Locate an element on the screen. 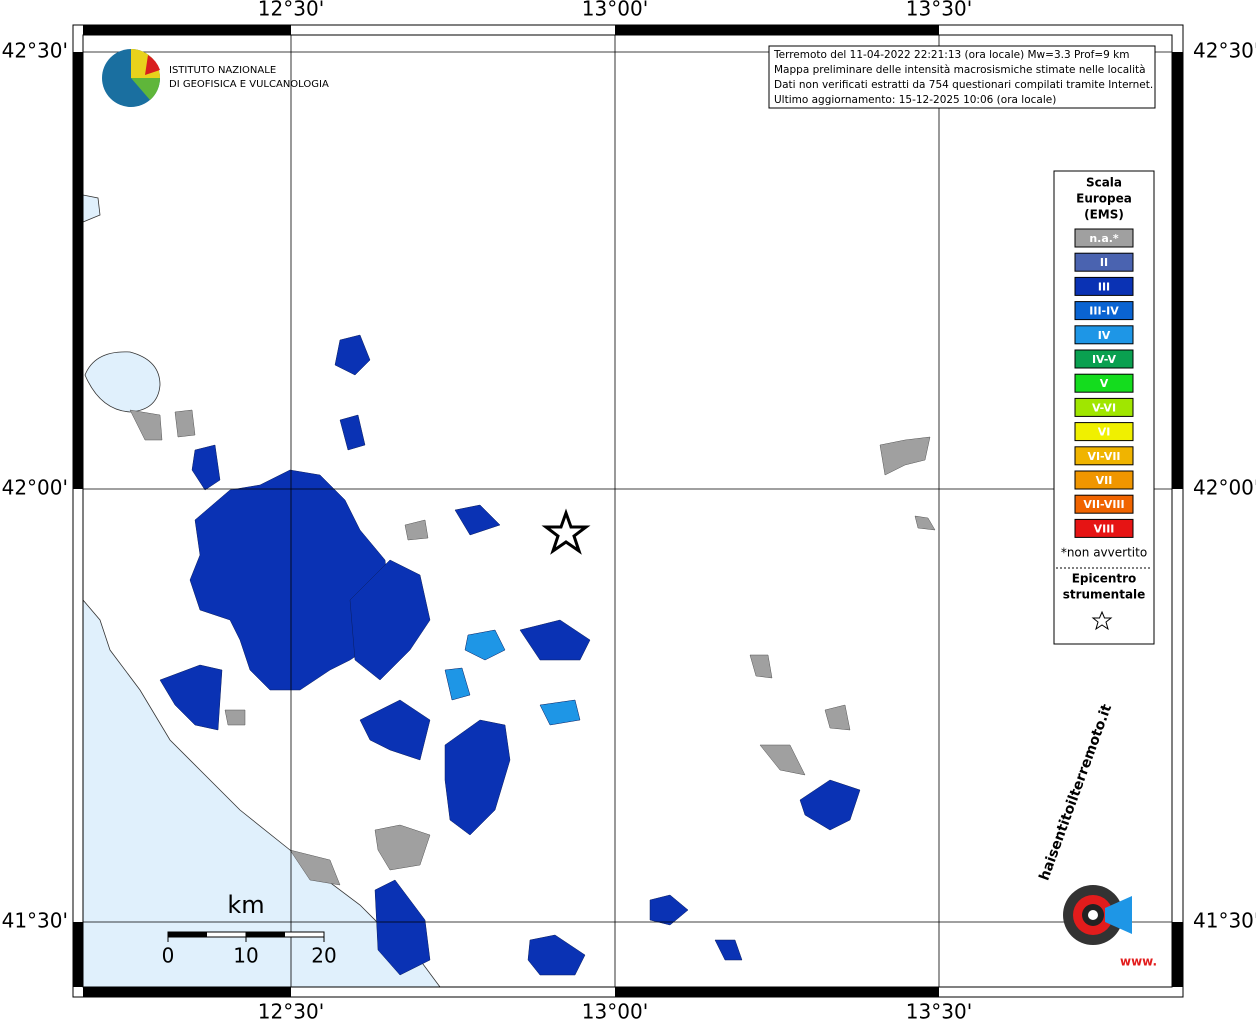  legend-label: II is located at coordinates (1104, 262).